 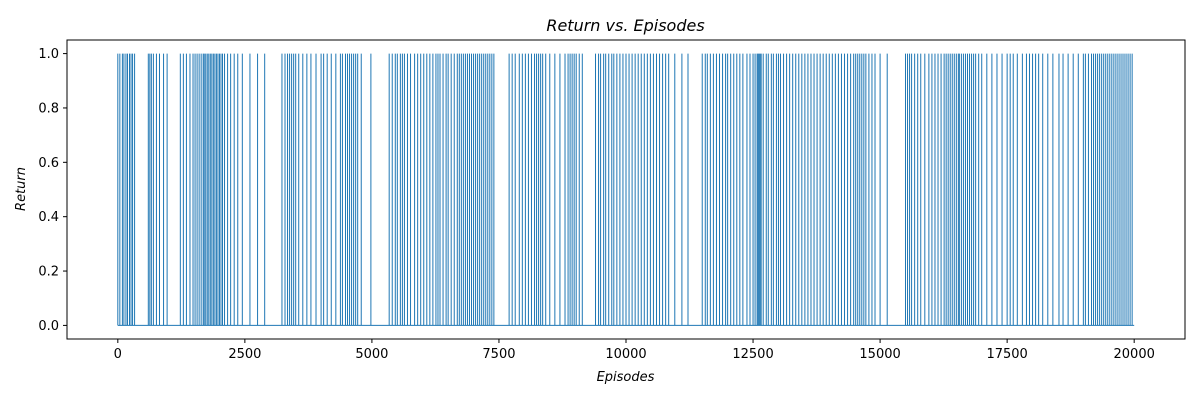 What do you see at coordinates (21, 189) in the screenshot?
I see `y-axis-label: Return` at bounding box center [21, 189].